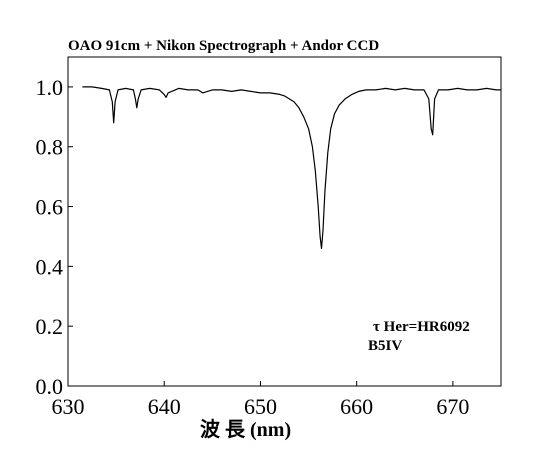 This screenshot has width=533, height=471. What do you see at coordinates (164, 406) in the screenshot?
I see `x-tick-label: 640` at bounding box center [164, 406].